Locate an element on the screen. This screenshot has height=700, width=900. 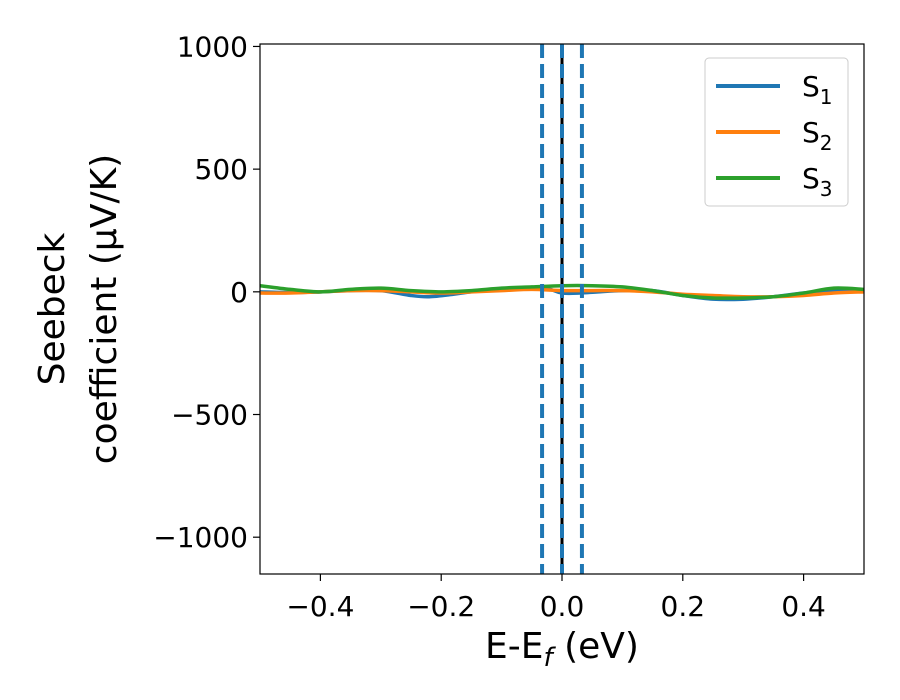
y-tick-label: 1000 is located at coordinates (212, 46).